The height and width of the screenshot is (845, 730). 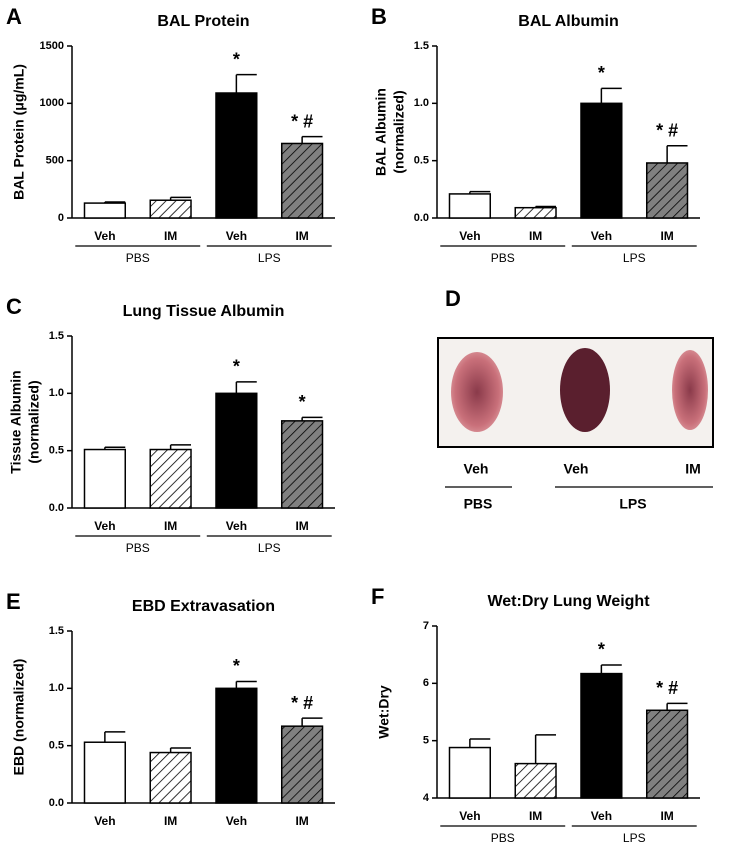 I want to click on chart-title: Lung Tissue Albumin, so click(x=204, y=311).